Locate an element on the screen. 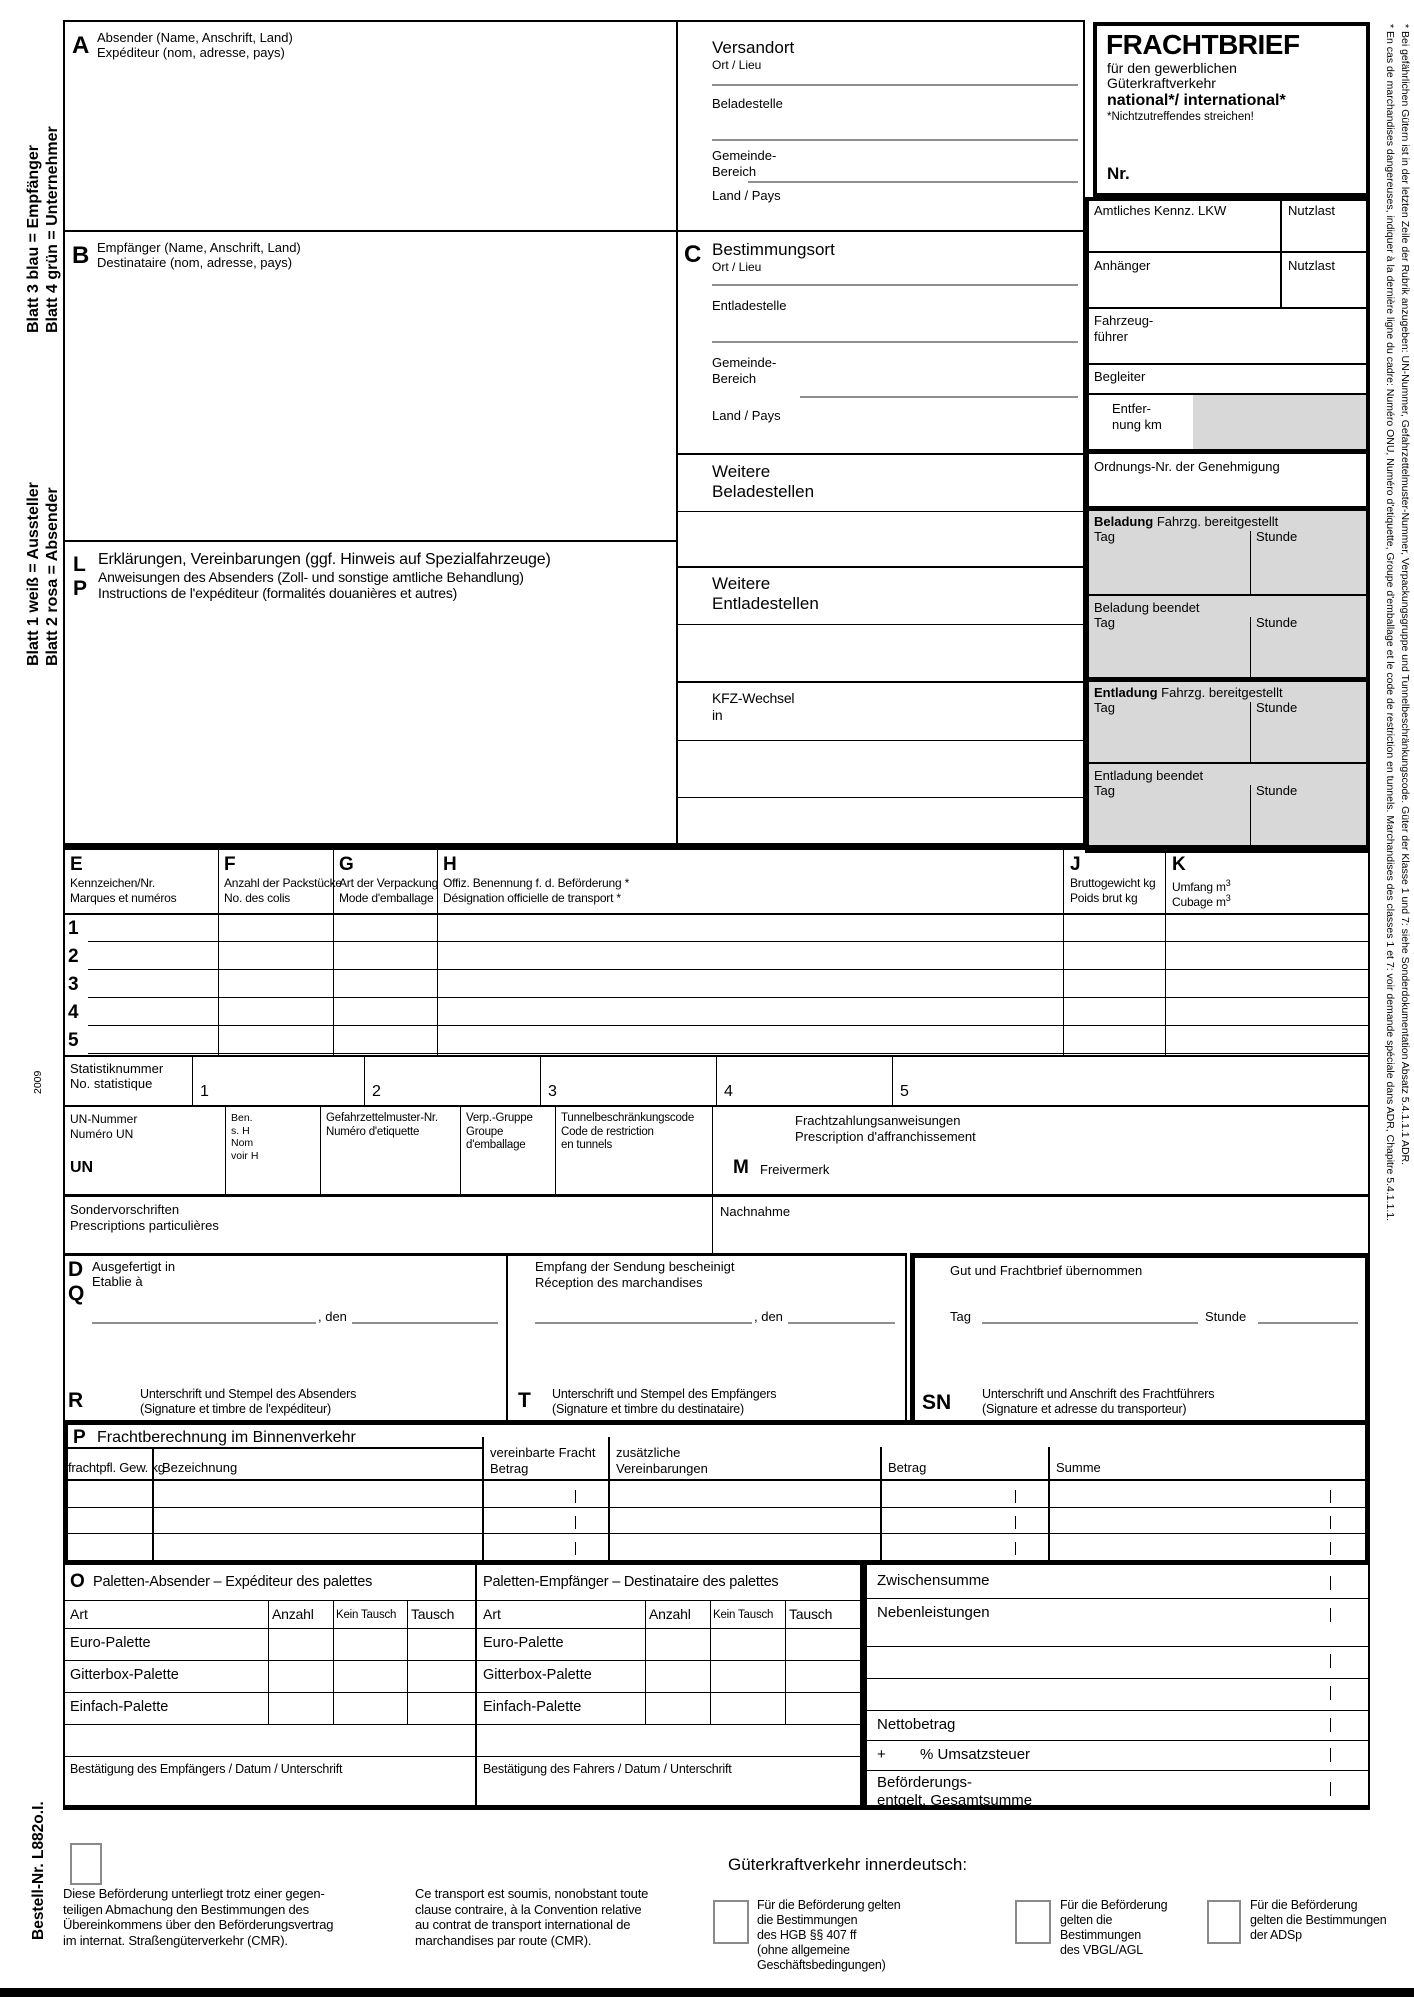  versandort-ort-lieu: Ort / Lieu is located at coordinates (737, 65).